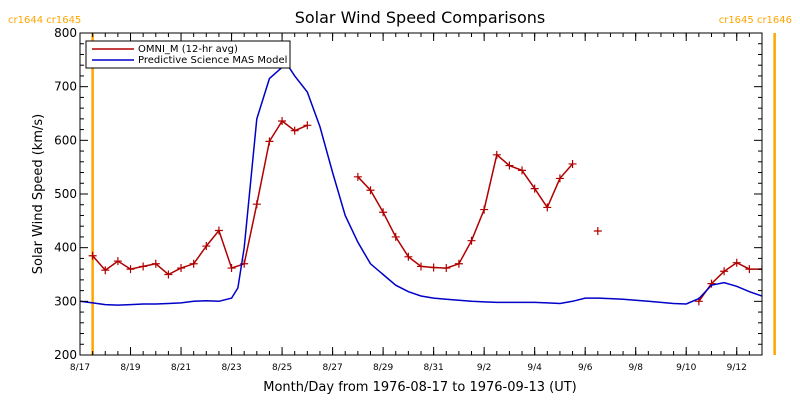 The height and width of the screenshot is (400, 800). Describe the element at coordinates (534, 368) in the screenshot. I see `x-tick-label: 9/4` at that location.